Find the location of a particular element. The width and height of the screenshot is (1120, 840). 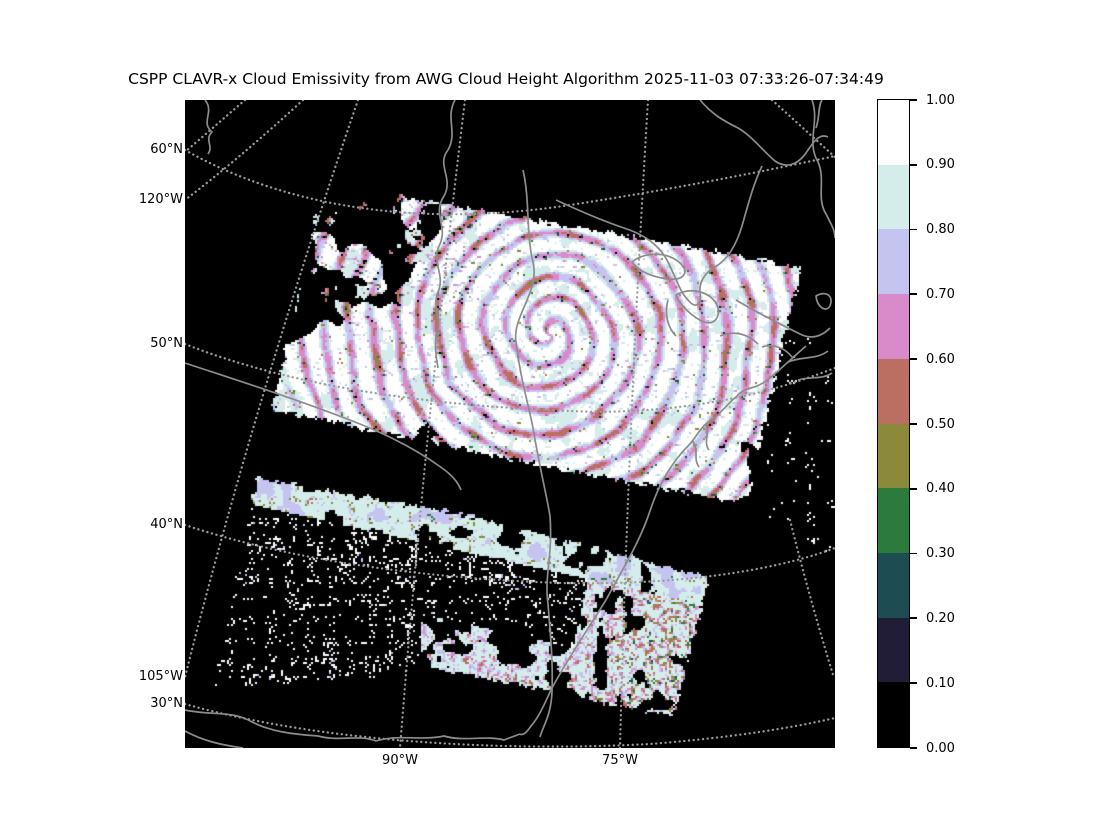

lat-lon-left-label: 50°N is located at coordinates (166, 343).